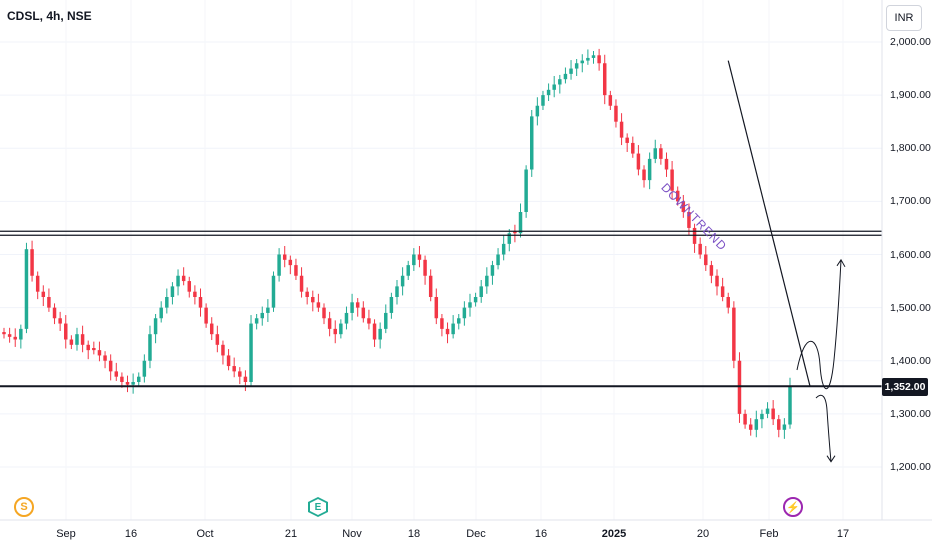  I want to click on time-axis-label: 17, so click(843, 534).